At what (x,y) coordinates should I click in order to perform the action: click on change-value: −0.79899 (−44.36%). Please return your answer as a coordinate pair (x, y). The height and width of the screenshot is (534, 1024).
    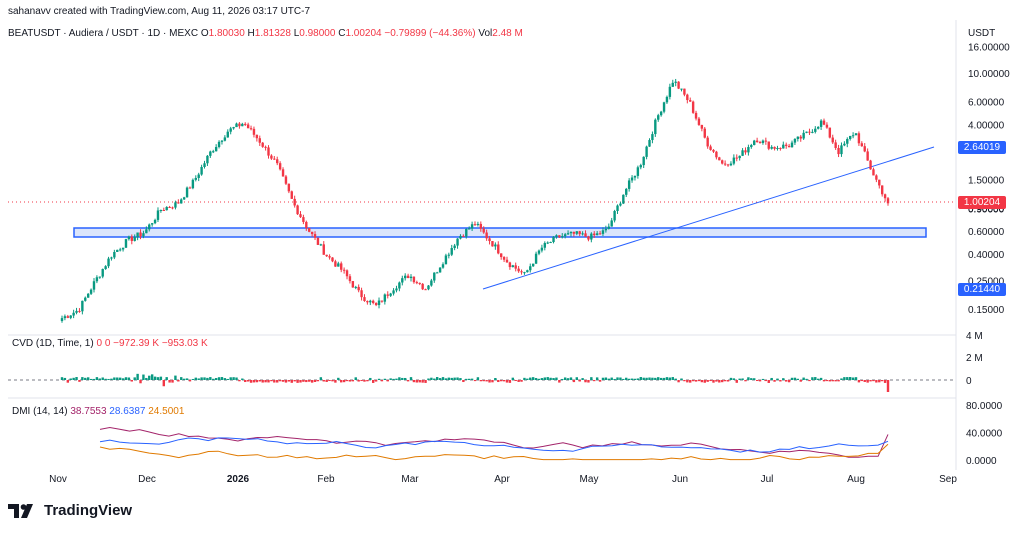
    Looking at the image, I should click on (430, 33).